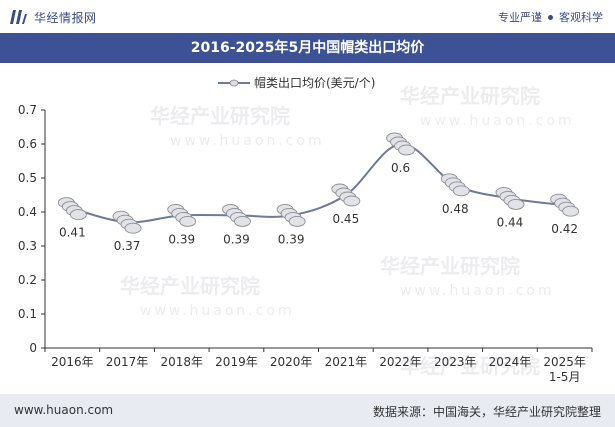 The width and height of the screenshot is (615, 427). I want to click on y-tick-label: 0.5, so click(27, 178).